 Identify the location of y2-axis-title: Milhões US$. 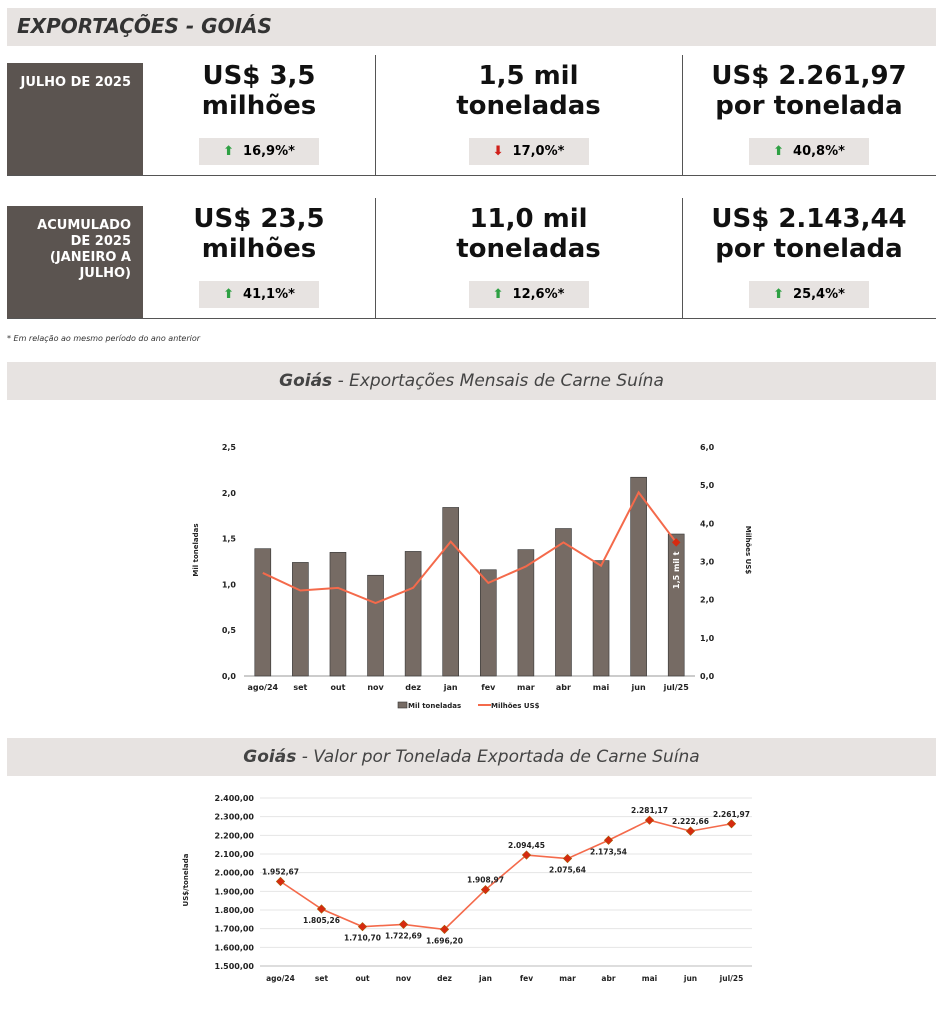
(748, 550).